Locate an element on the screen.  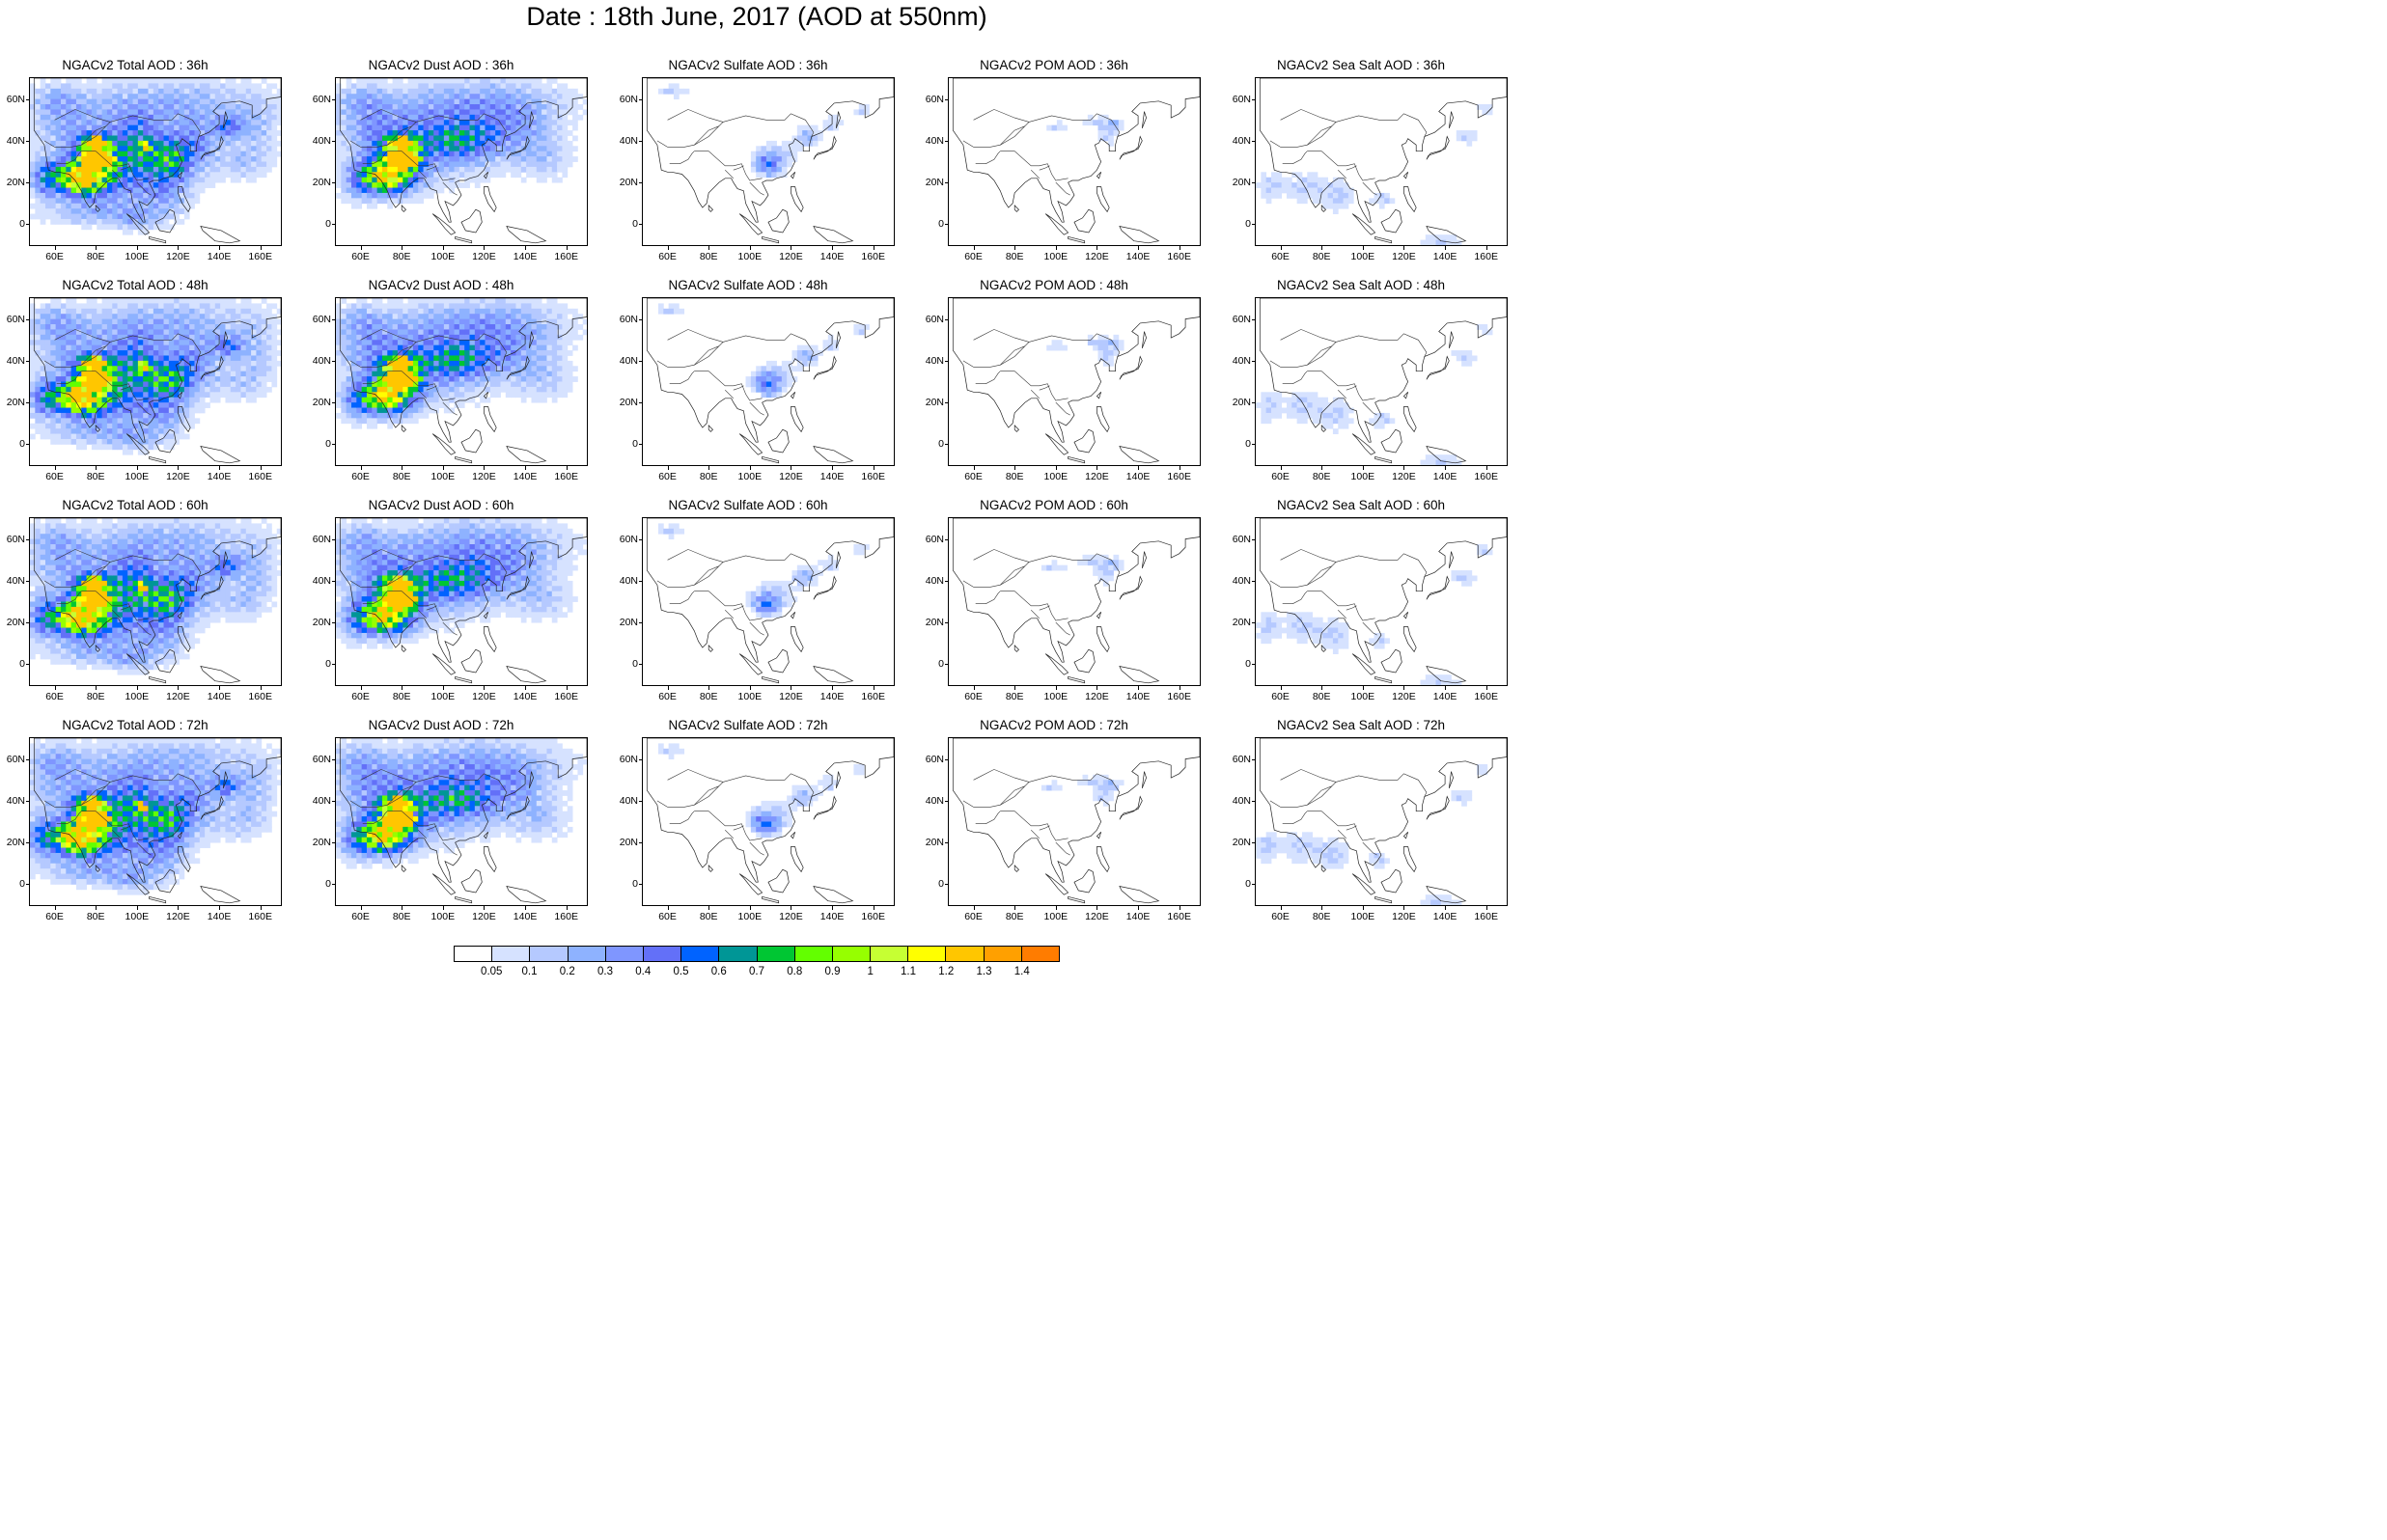
lon-label: 60E is located at coordinates (360, 256).